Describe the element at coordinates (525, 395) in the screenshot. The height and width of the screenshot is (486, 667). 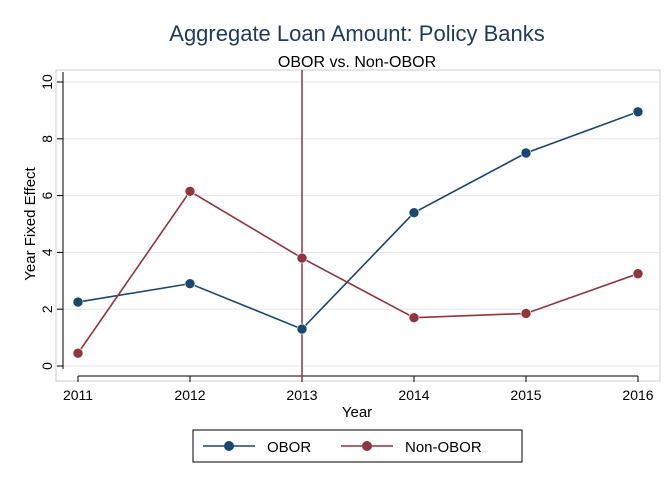
I see `x-tick-label-2015: 2015` at that location.